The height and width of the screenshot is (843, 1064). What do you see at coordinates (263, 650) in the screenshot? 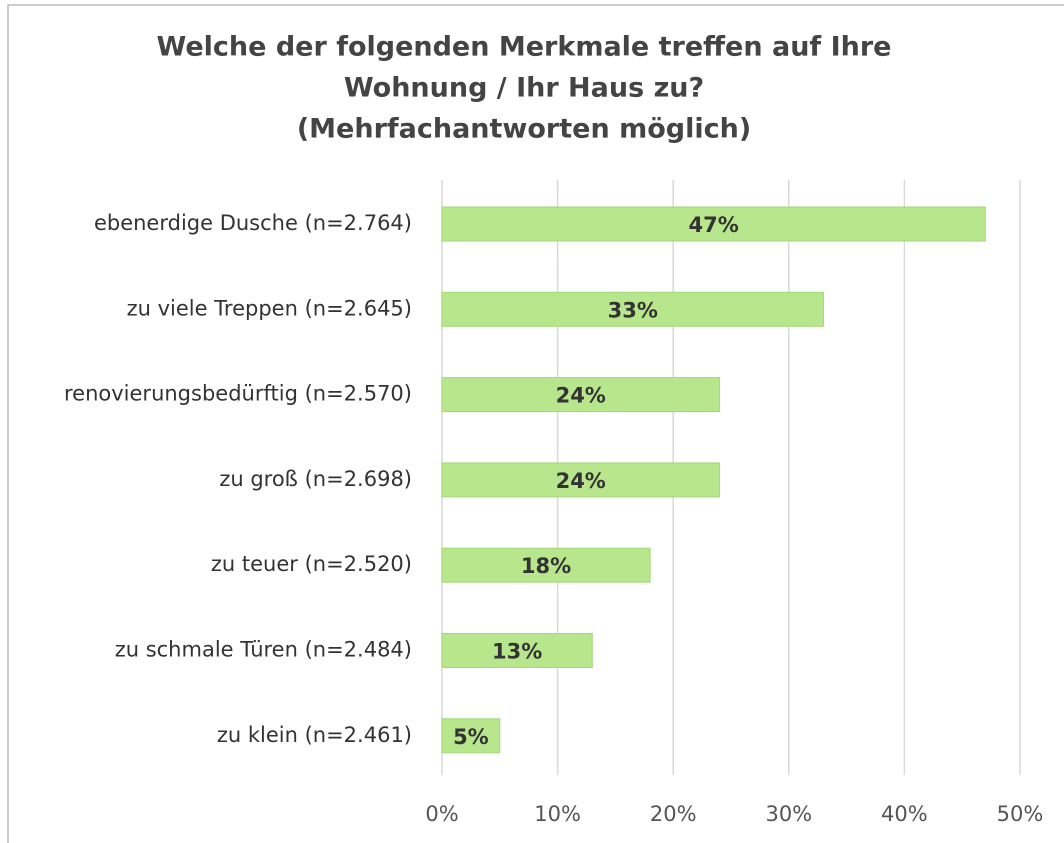
I see `y-tick-label: zu schmale Türen (n=2.484)` at bounding box center [263, 650].